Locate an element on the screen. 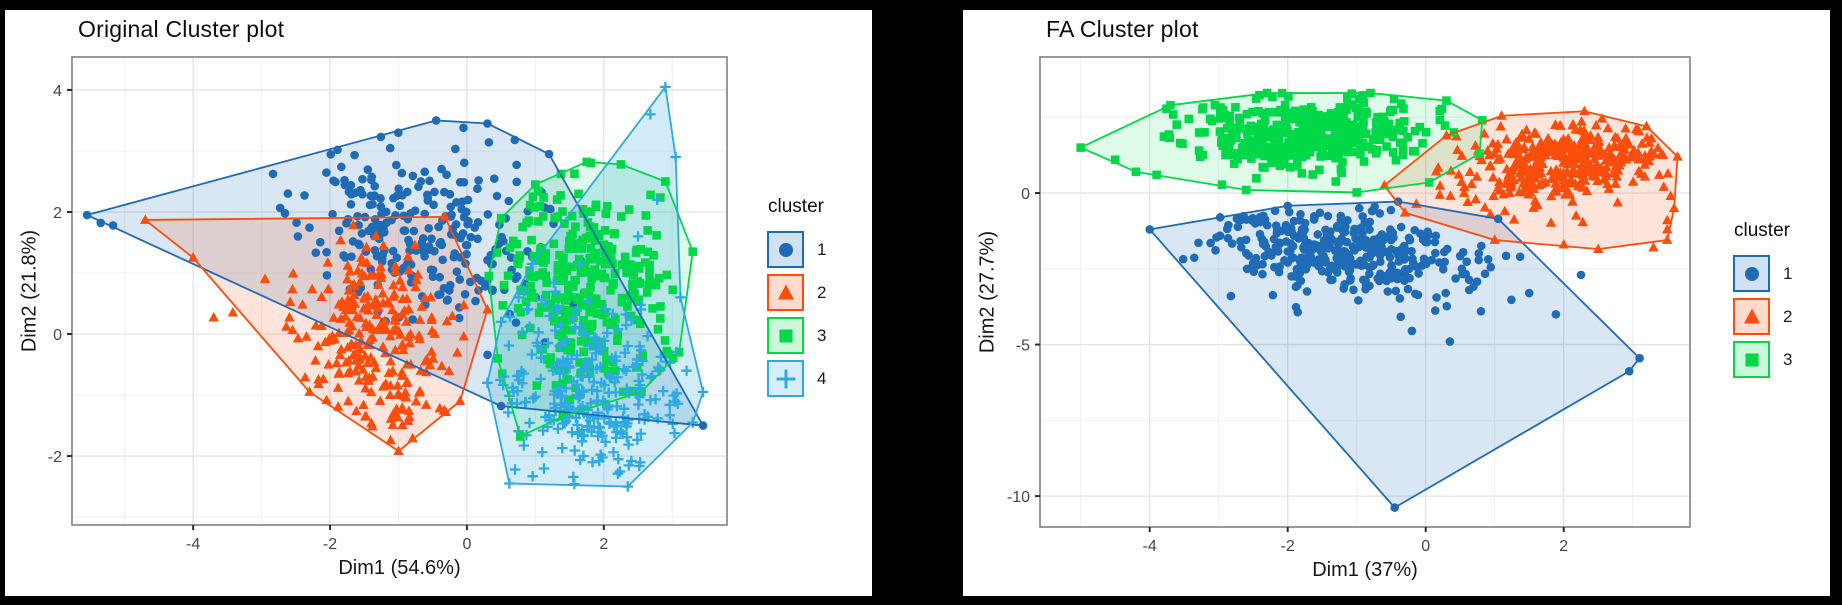  plus-symbol-icon is located at coordinates (785, 378).